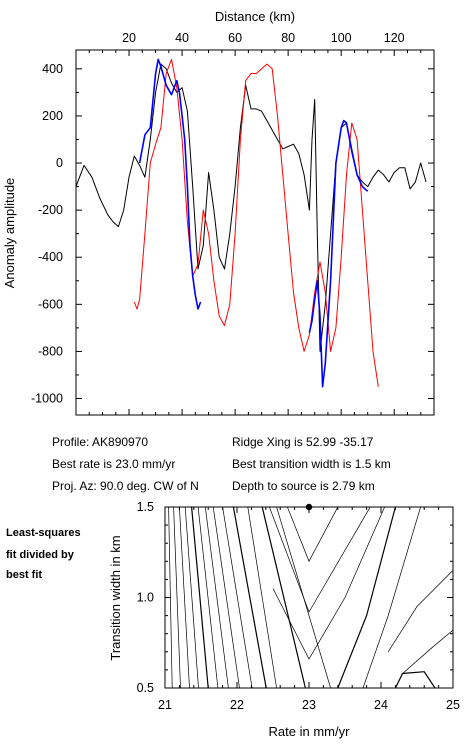 The image size is (467, 745). Describe the element at coordinates (394, 38) in the screenshot. I see `x-tick-label: 120` at that location.